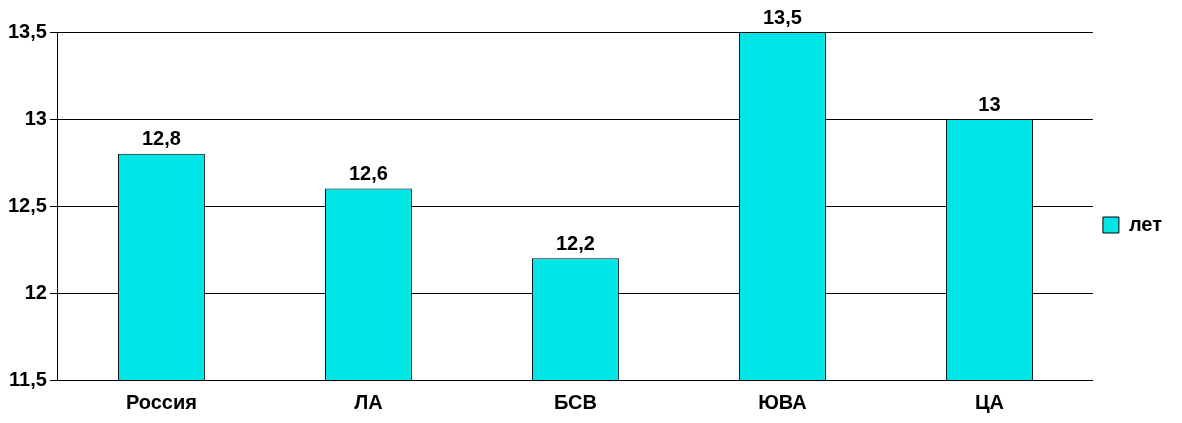 This screenshot has height=423, width=1182. Describe the element at coordinates (575, 242) in the screenshot. I see `data-label: 12,2` at that location.